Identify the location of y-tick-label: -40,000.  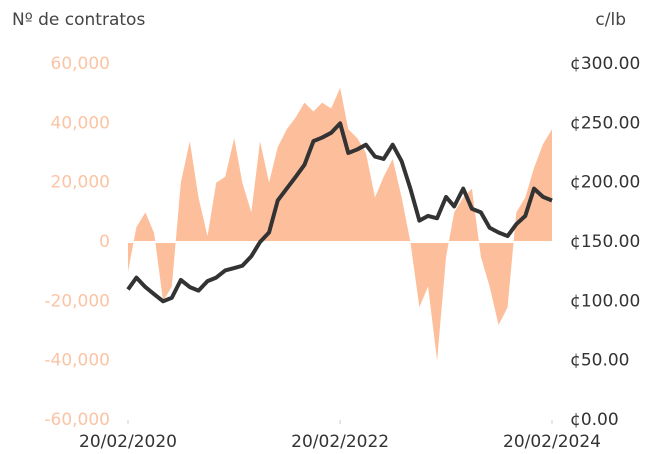
(77, 361).